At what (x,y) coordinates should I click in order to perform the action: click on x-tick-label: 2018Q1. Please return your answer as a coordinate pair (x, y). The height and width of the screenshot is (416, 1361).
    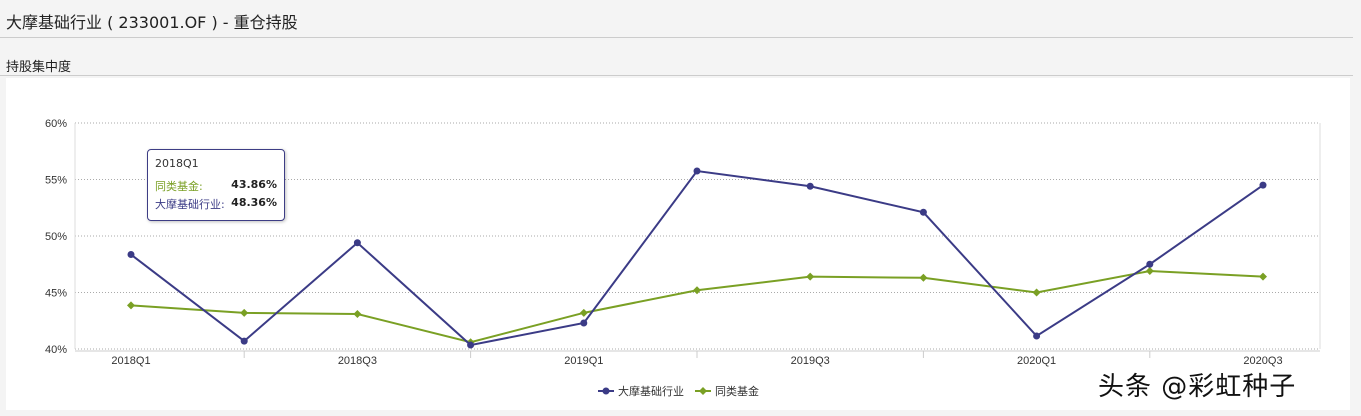
    Looking at the image, I should click on (130, 361).